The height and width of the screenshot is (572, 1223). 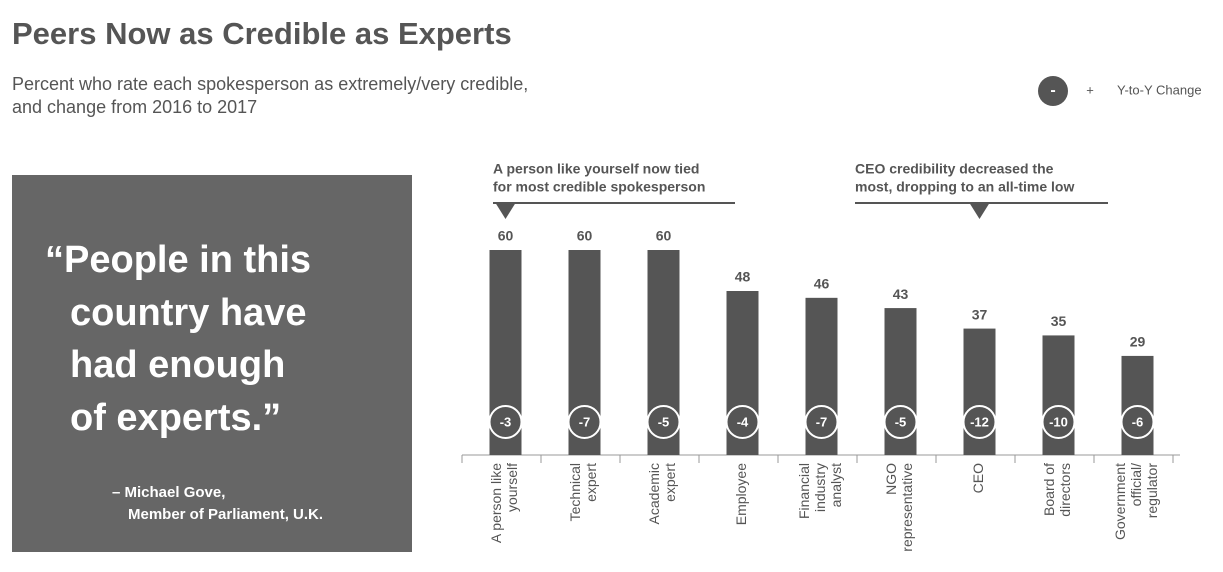 I want to click on attribution: – Michael Gove,, so click(x=168, y=492).